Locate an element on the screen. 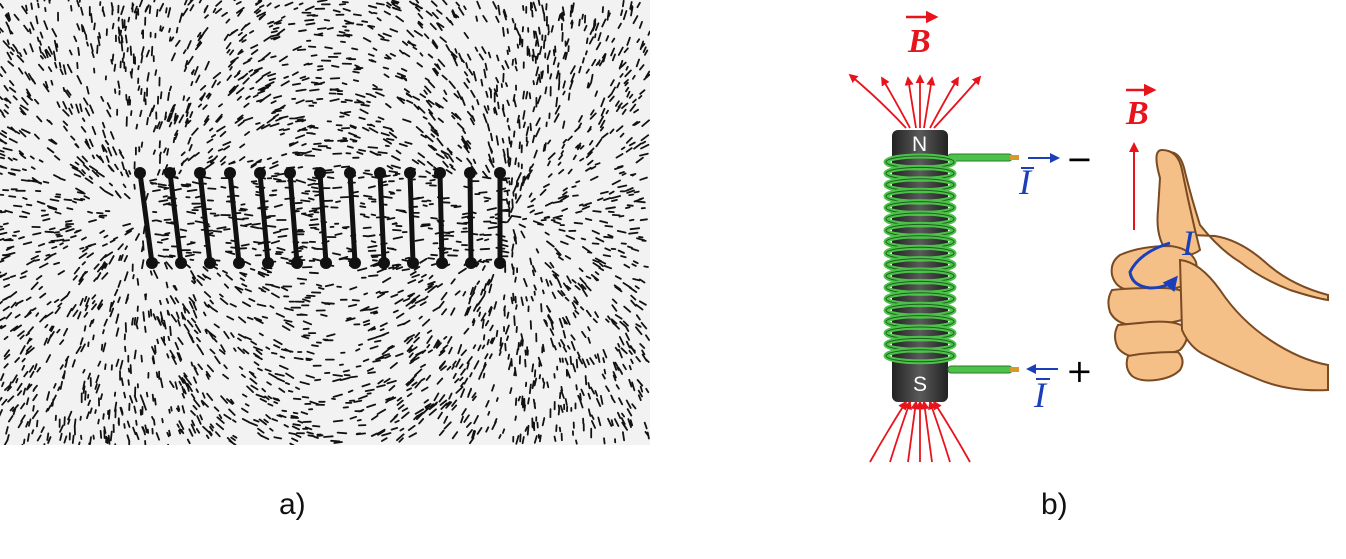 The height and width of the screenshot is (559, 1346). terminal-plus-sign: + is located at coordinates (1079, 371).